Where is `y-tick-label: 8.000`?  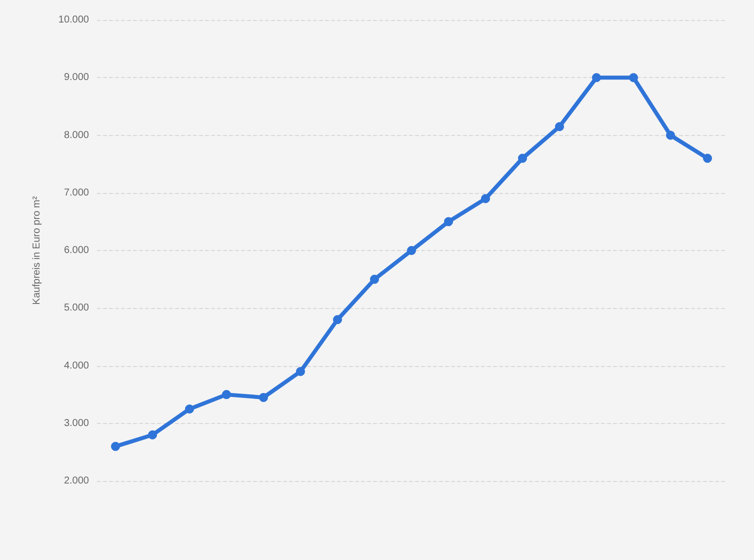 y-tick-label: 8.000 is located at coordinates (77, 135).